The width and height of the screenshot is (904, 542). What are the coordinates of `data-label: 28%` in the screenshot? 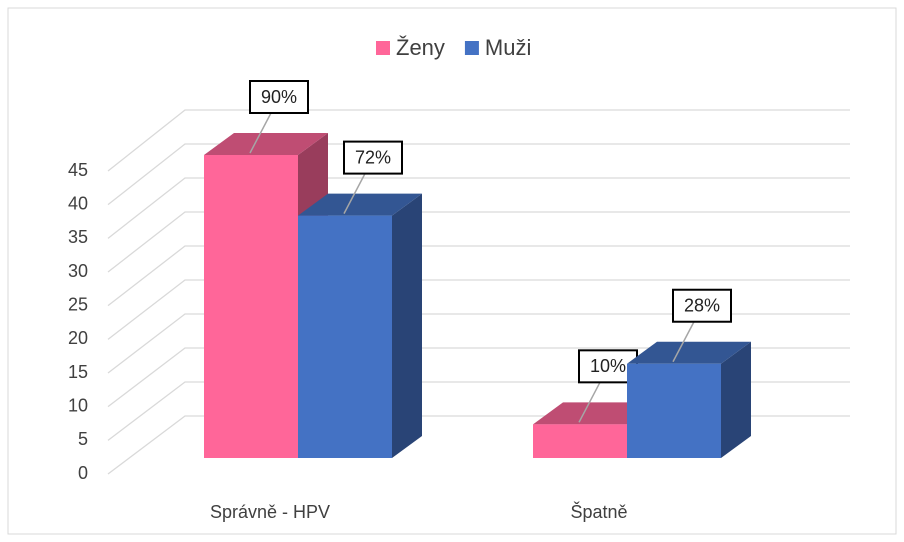 It's located at (702, 305).